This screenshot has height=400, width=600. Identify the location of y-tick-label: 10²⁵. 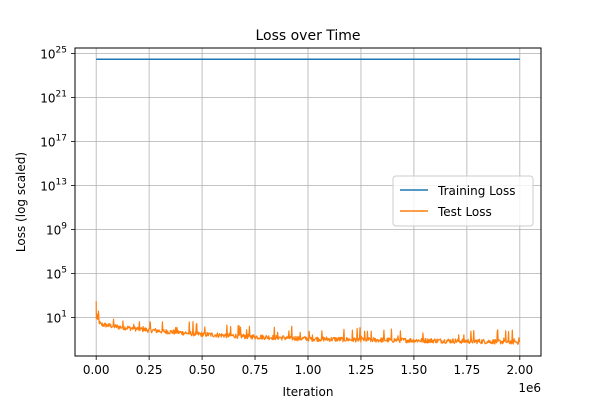
(53, 54).